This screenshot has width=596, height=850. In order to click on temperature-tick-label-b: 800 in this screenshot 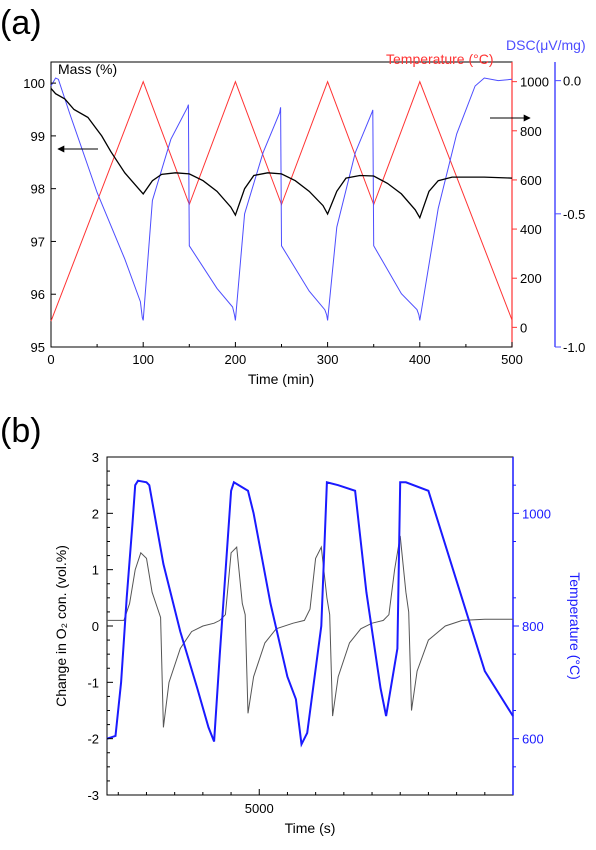, I will do `click(533, 626)`.